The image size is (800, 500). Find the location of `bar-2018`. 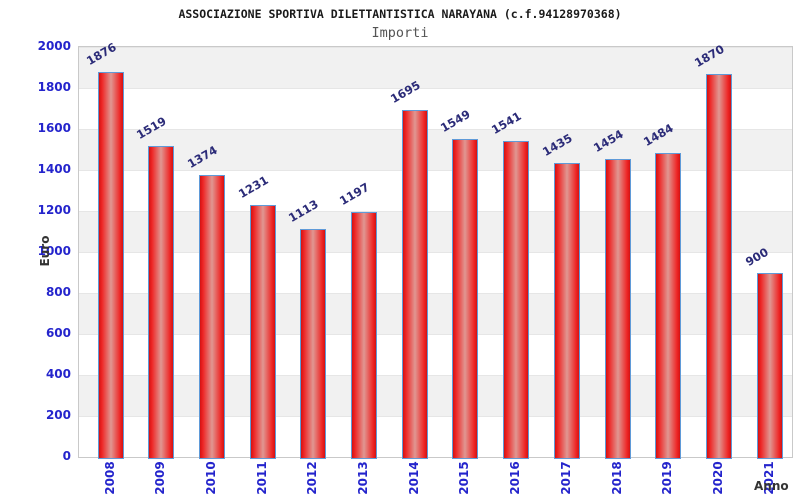

bar-2018 is located at coordinates (617, 308).